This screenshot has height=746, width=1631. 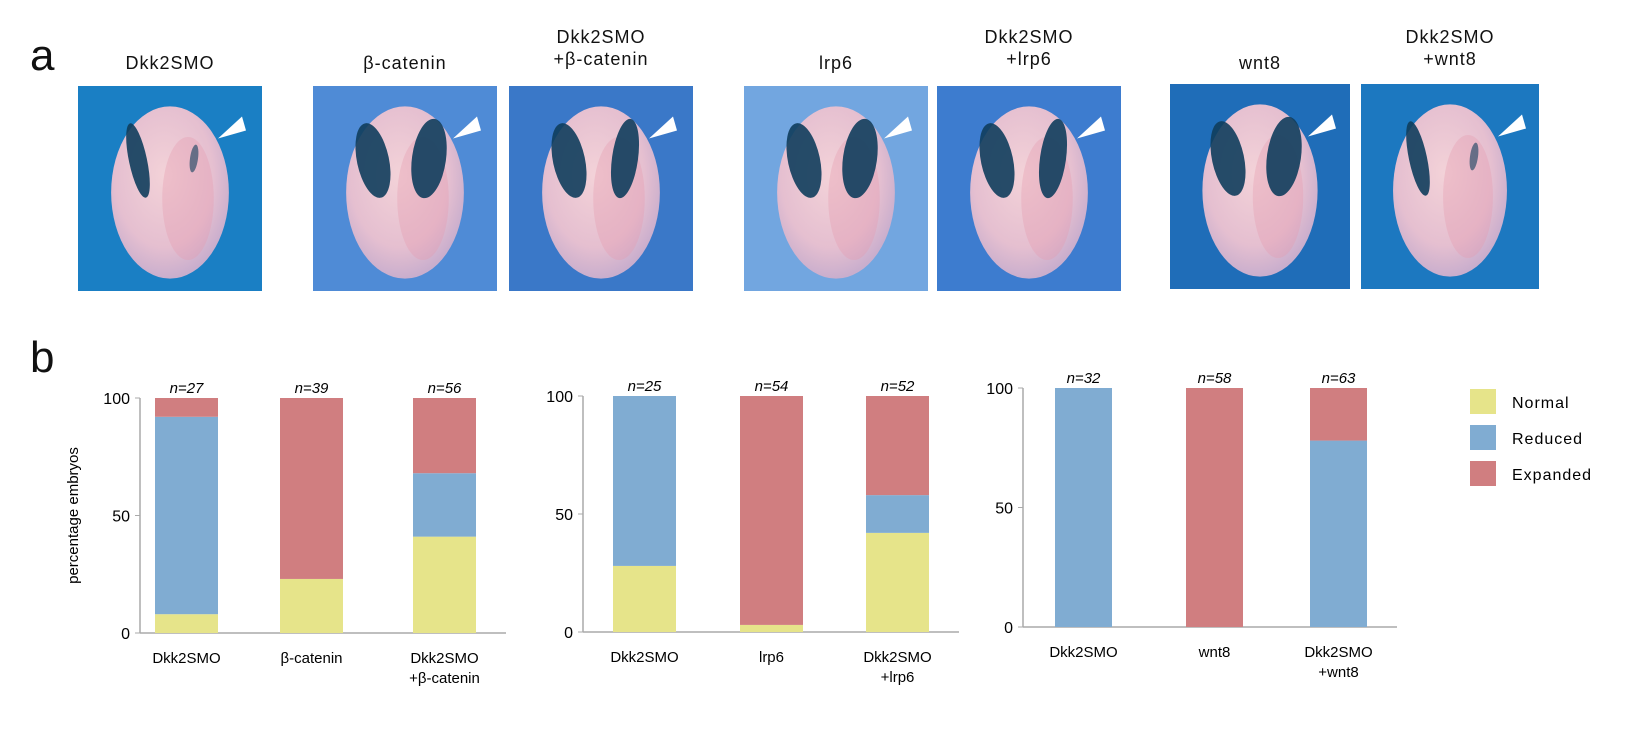 I want to click on photo-label-line2: +lrp6, so click(x=1029, y=59).